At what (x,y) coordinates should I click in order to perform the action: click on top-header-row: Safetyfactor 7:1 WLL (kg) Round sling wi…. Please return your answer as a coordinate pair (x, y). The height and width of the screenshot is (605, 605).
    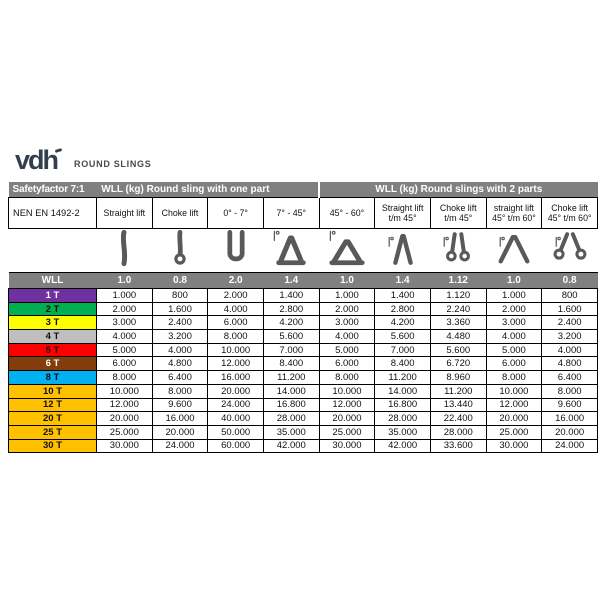
    Looking at the image, I should click on (303, 190).